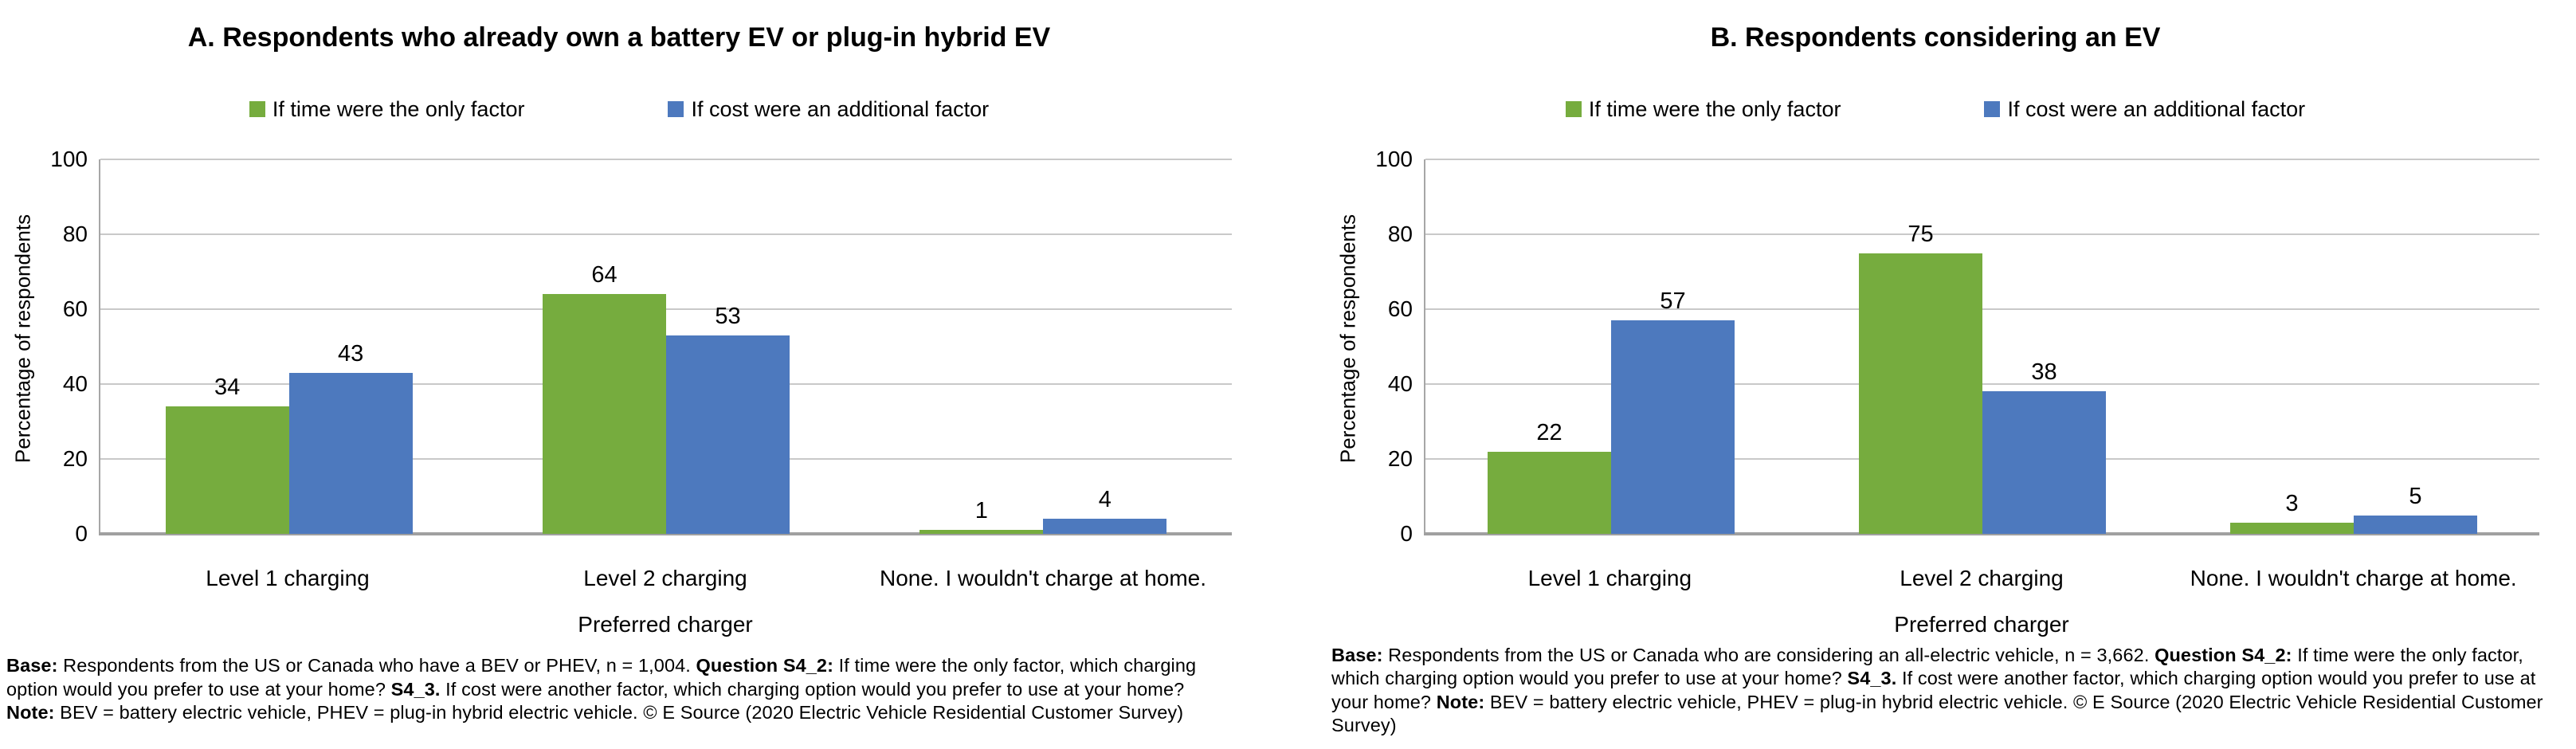 The width and height of the screenshot is (2576, 749). I want to click on y-axis-title-col-b: Percentage of respondents, so click(1348, 338).